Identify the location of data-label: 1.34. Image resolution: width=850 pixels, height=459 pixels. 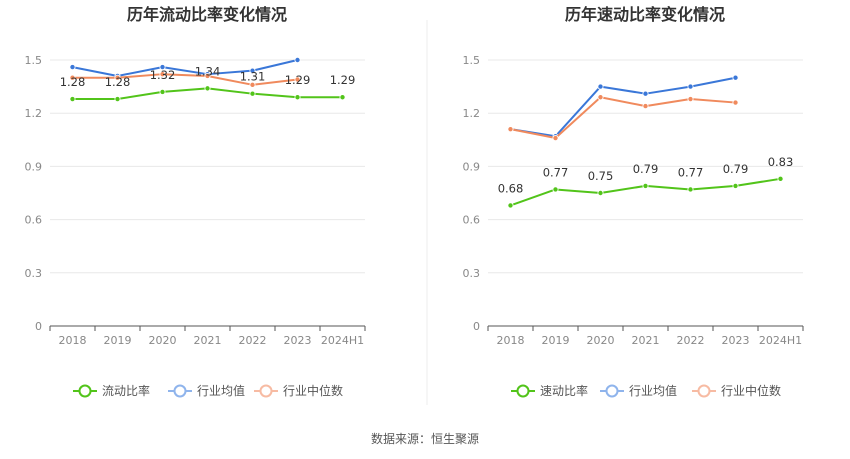
(208, 71).